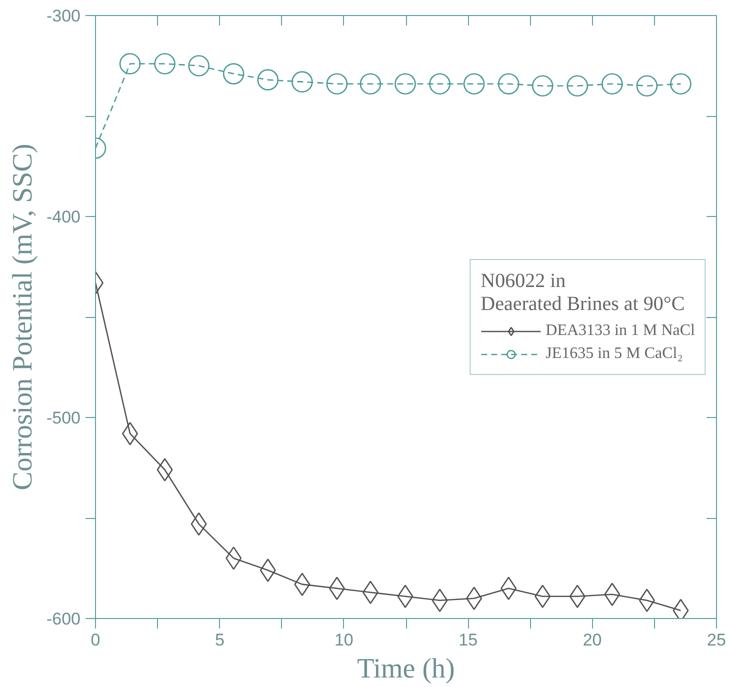  What do you see at coordinates (63, 16) in the screenshot?
I see `y-tick-label: -300` at bounding box center [63, 16].